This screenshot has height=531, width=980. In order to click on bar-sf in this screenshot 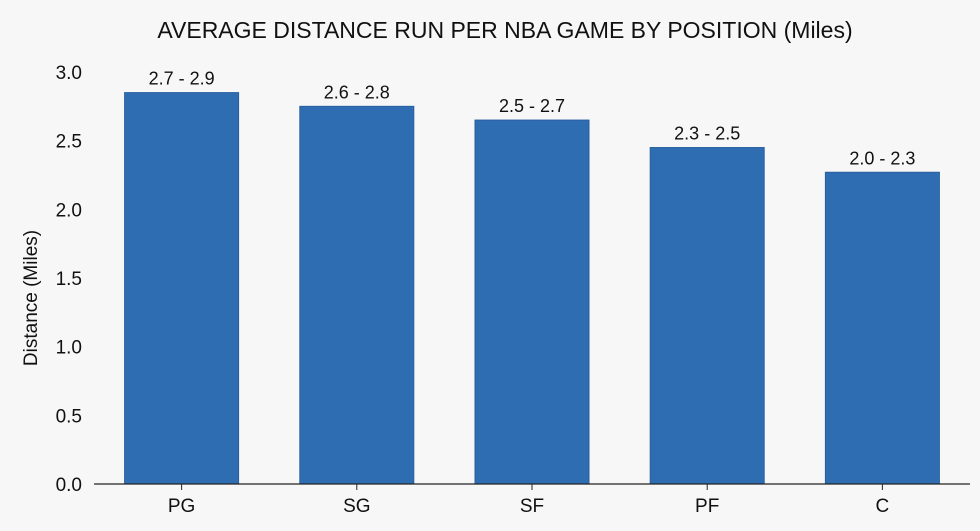, I will do `click(532, 302)`.